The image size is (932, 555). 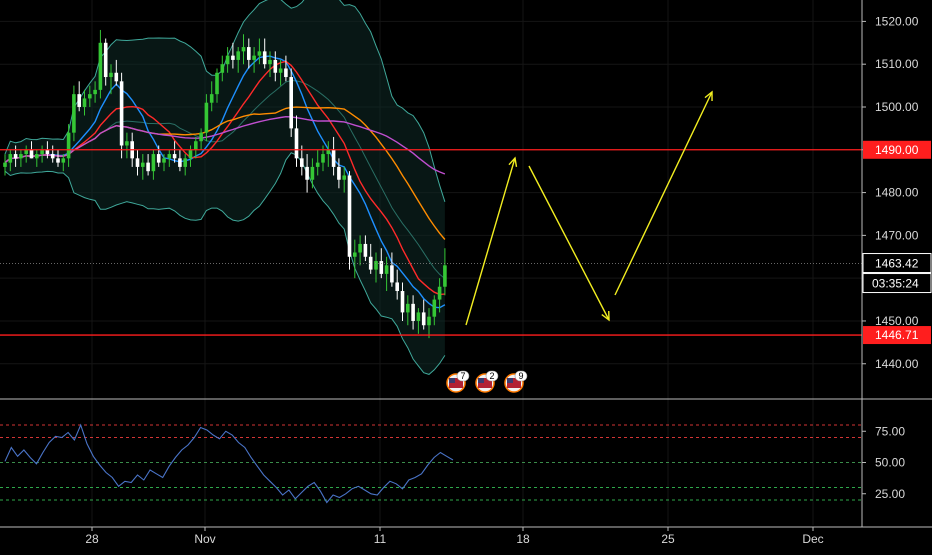 I want to click on level-price-label: 1490.00, so click(x=897, y=150).